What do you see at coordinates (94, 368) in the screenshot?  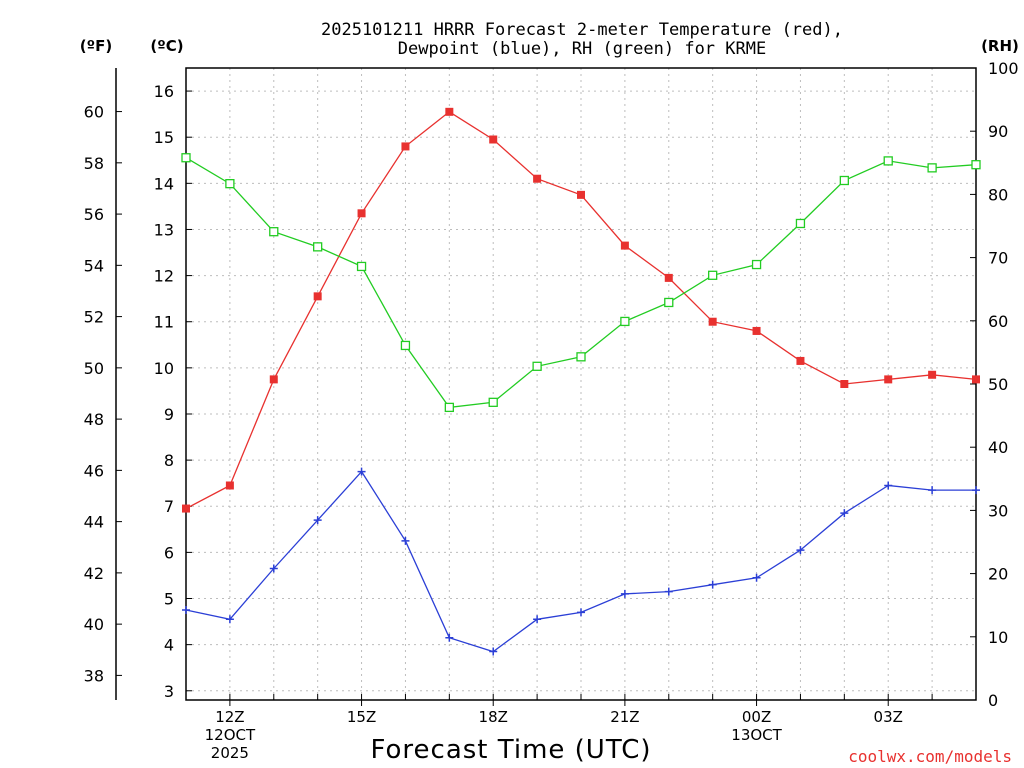 I see `fahrenheit-tick-label: 50` at bounding box center [94, 368].